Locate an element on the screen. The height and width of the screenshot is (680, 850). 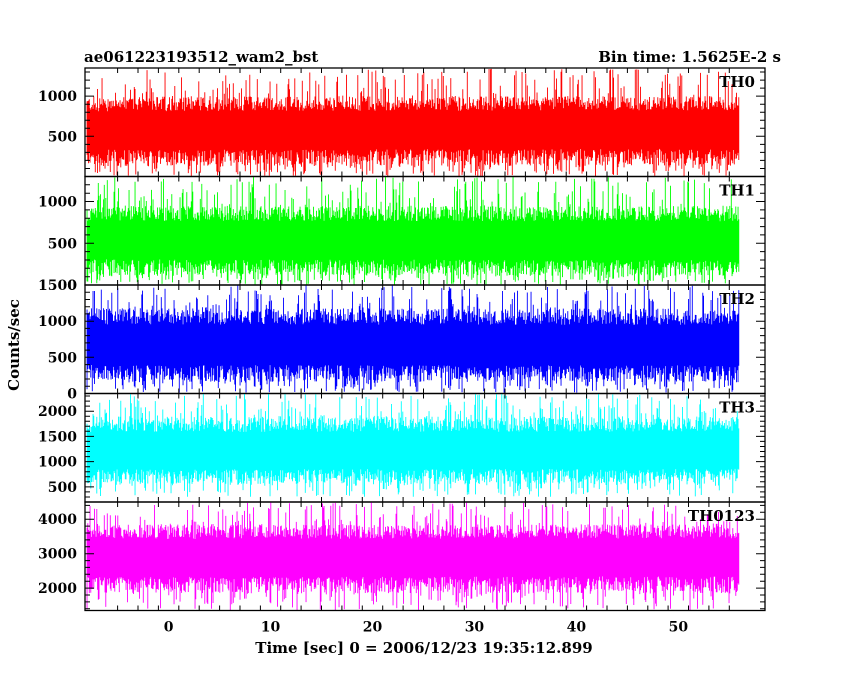
chart-title: ae061223193512_wam2_bst is located at coordinates (201, 57).